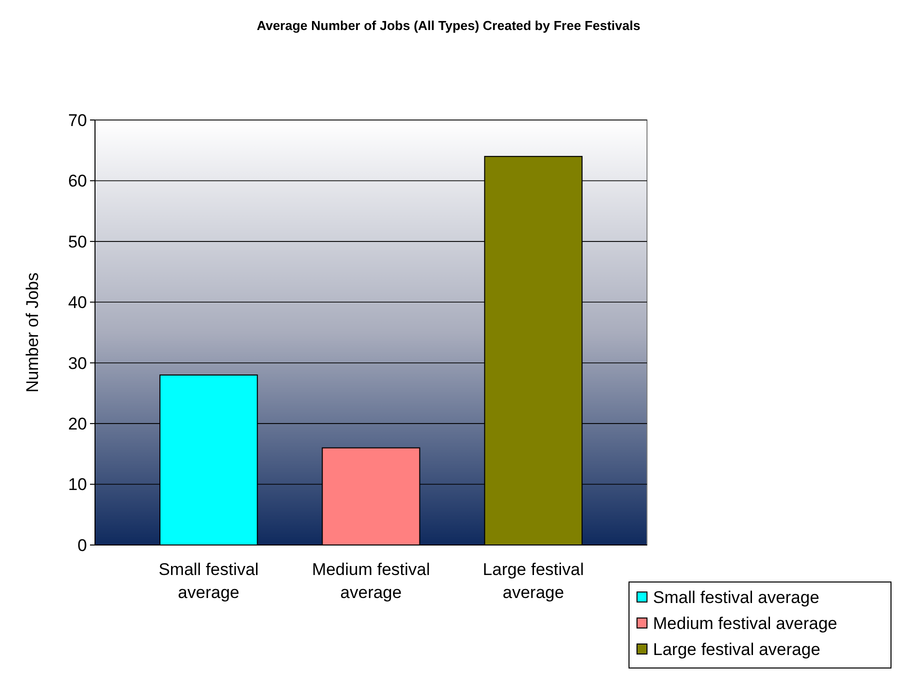  I want to click on y-tick-label: 40, so click(77, 302).